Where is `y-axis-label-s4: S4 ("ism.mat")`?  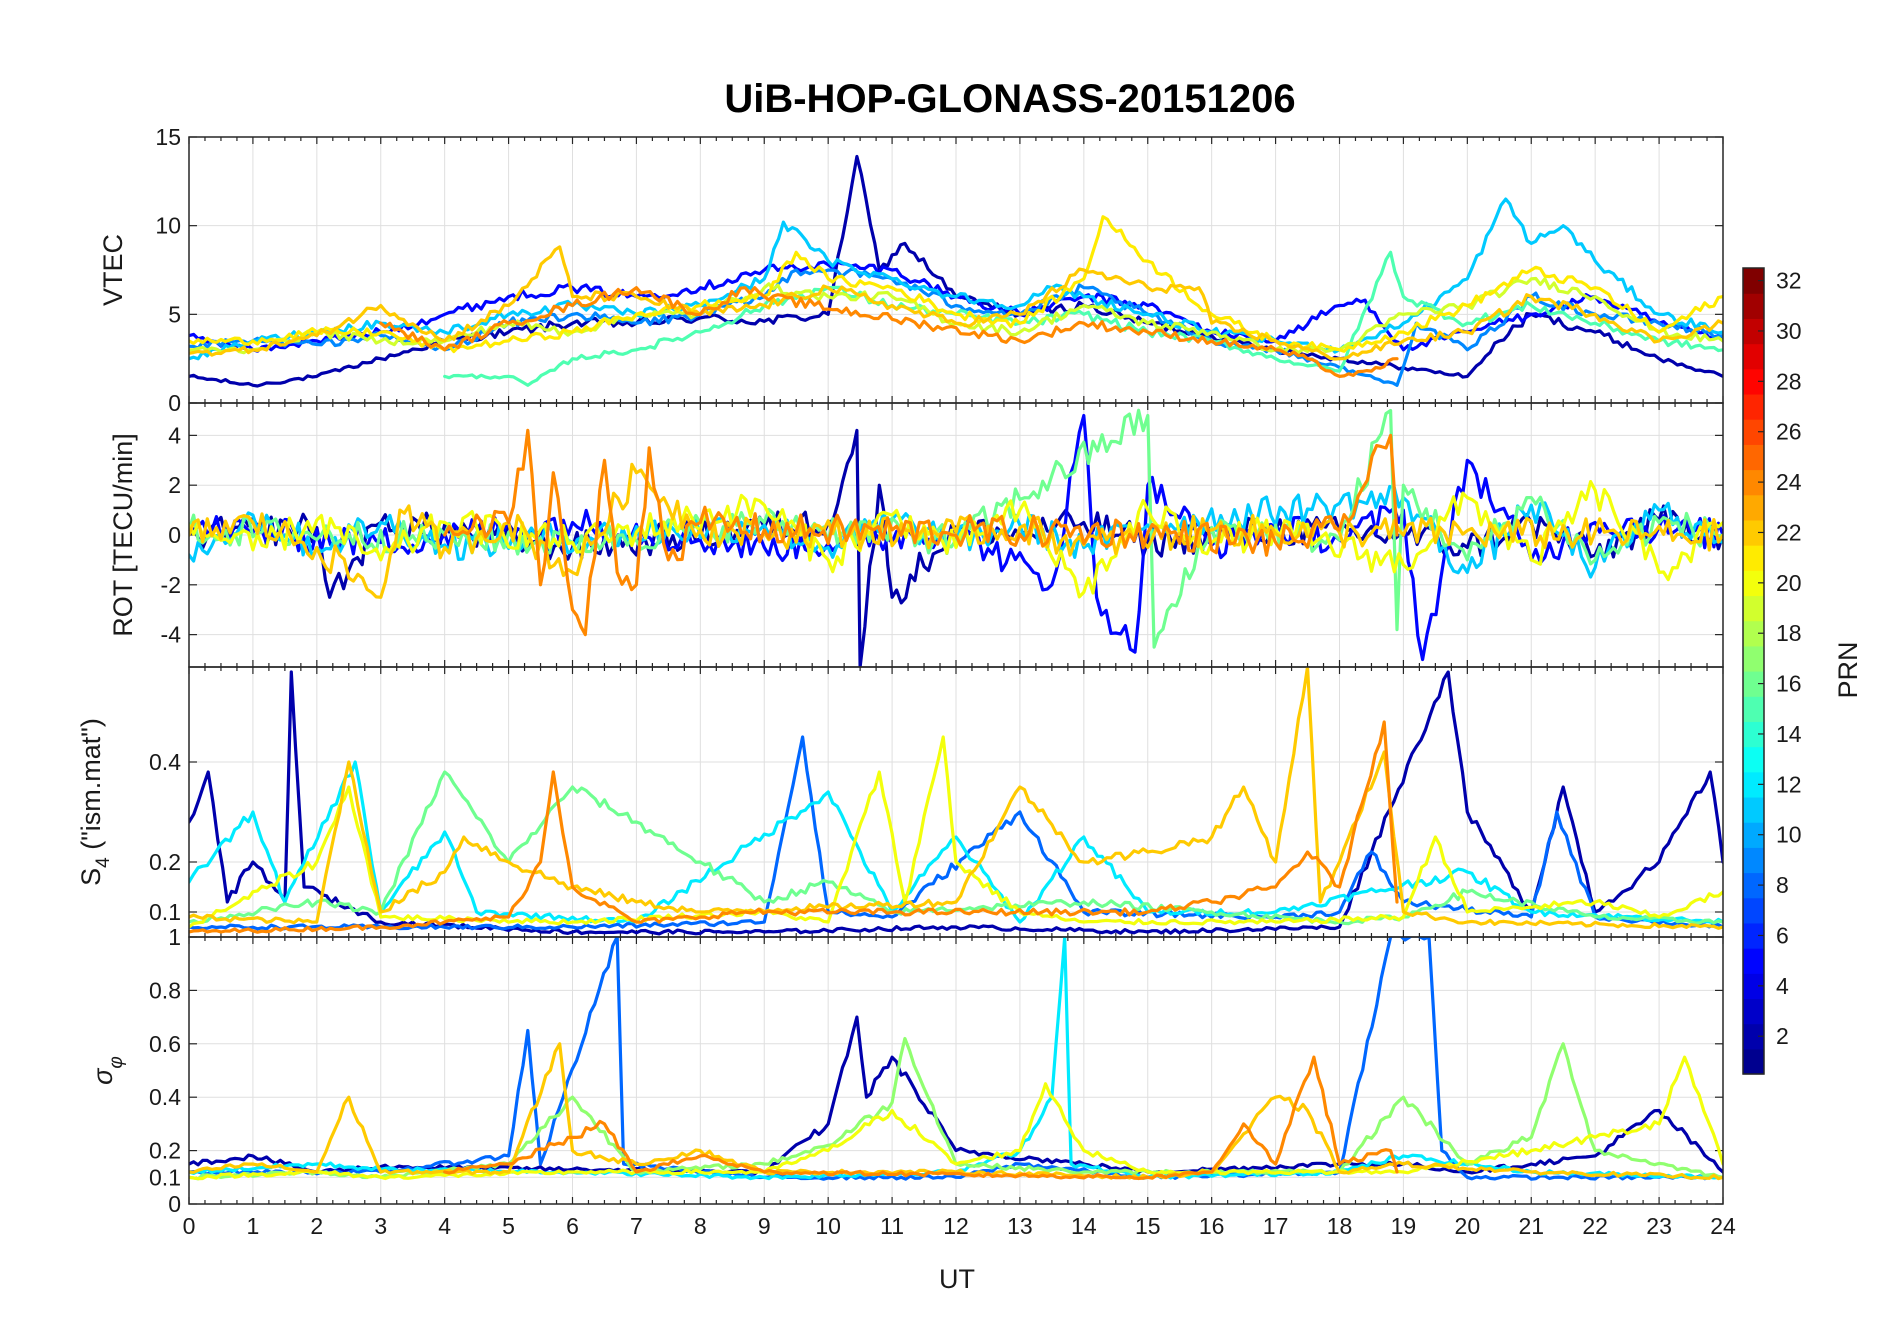 y-axis-label-s4: S4 ("ism.mat") is located at coordinates (95, 802).